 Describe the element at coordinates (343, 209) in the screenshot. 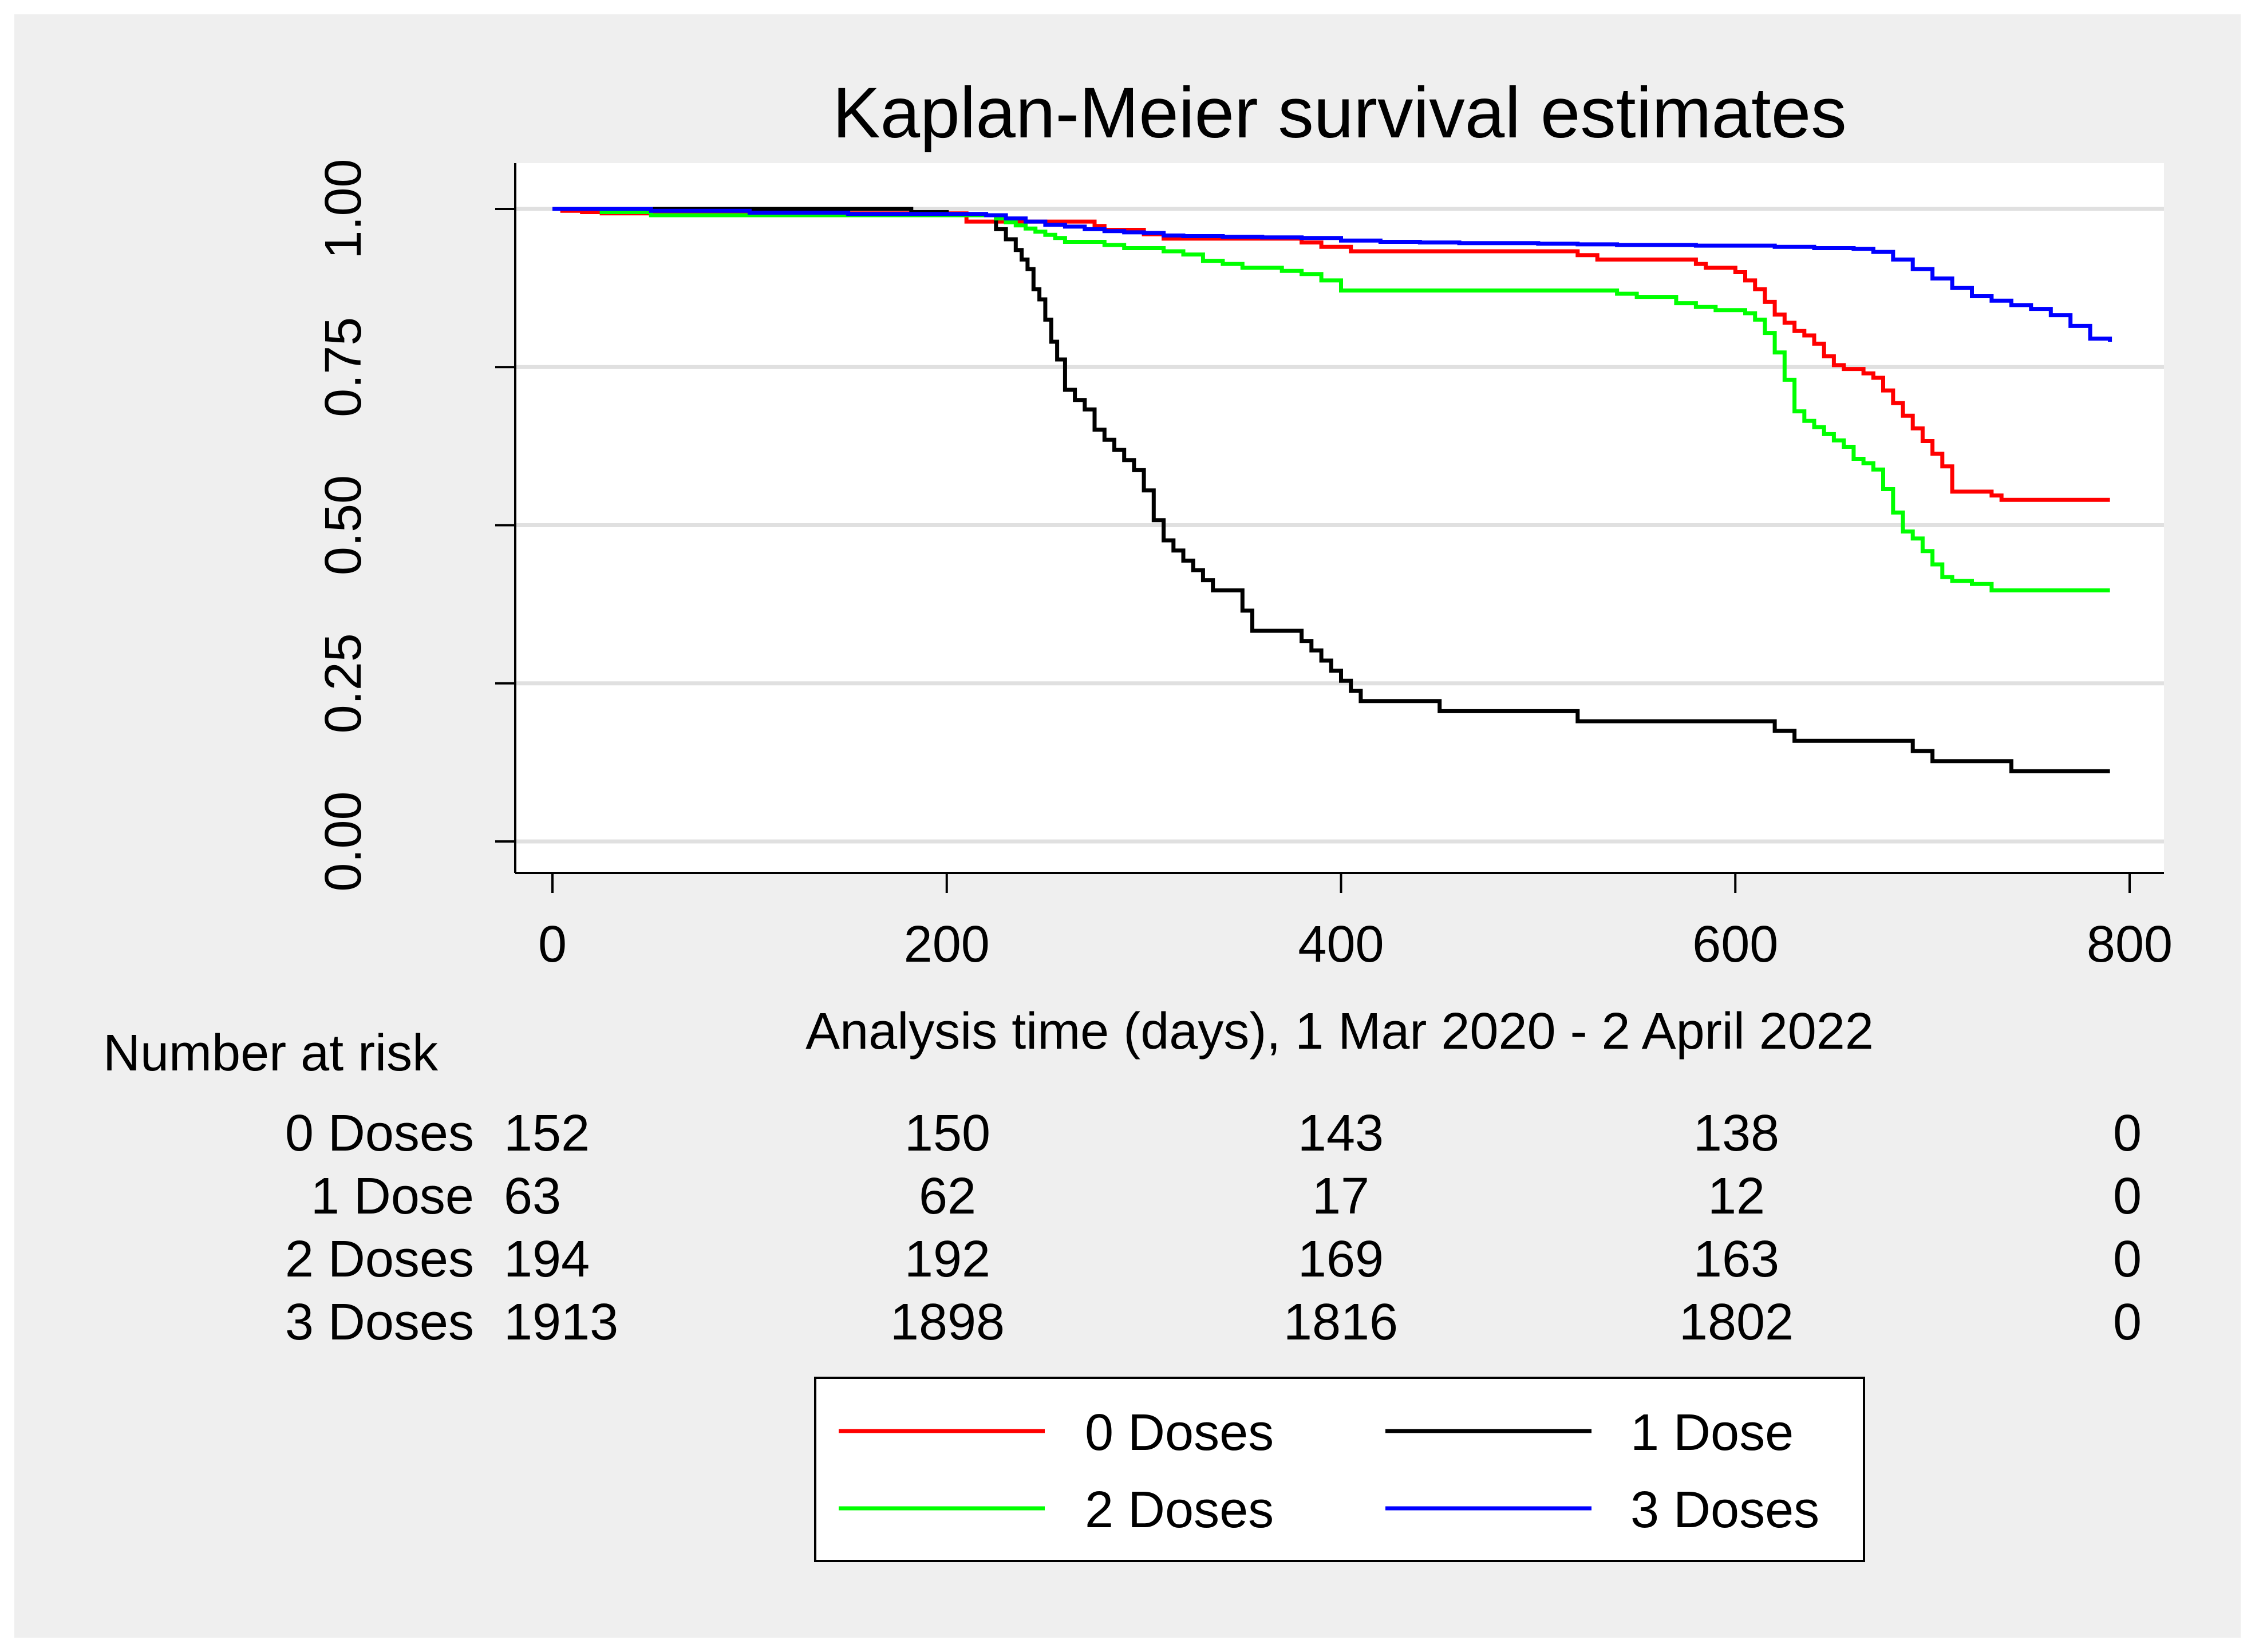

I see `y-tick-label: 1.00` at that location.